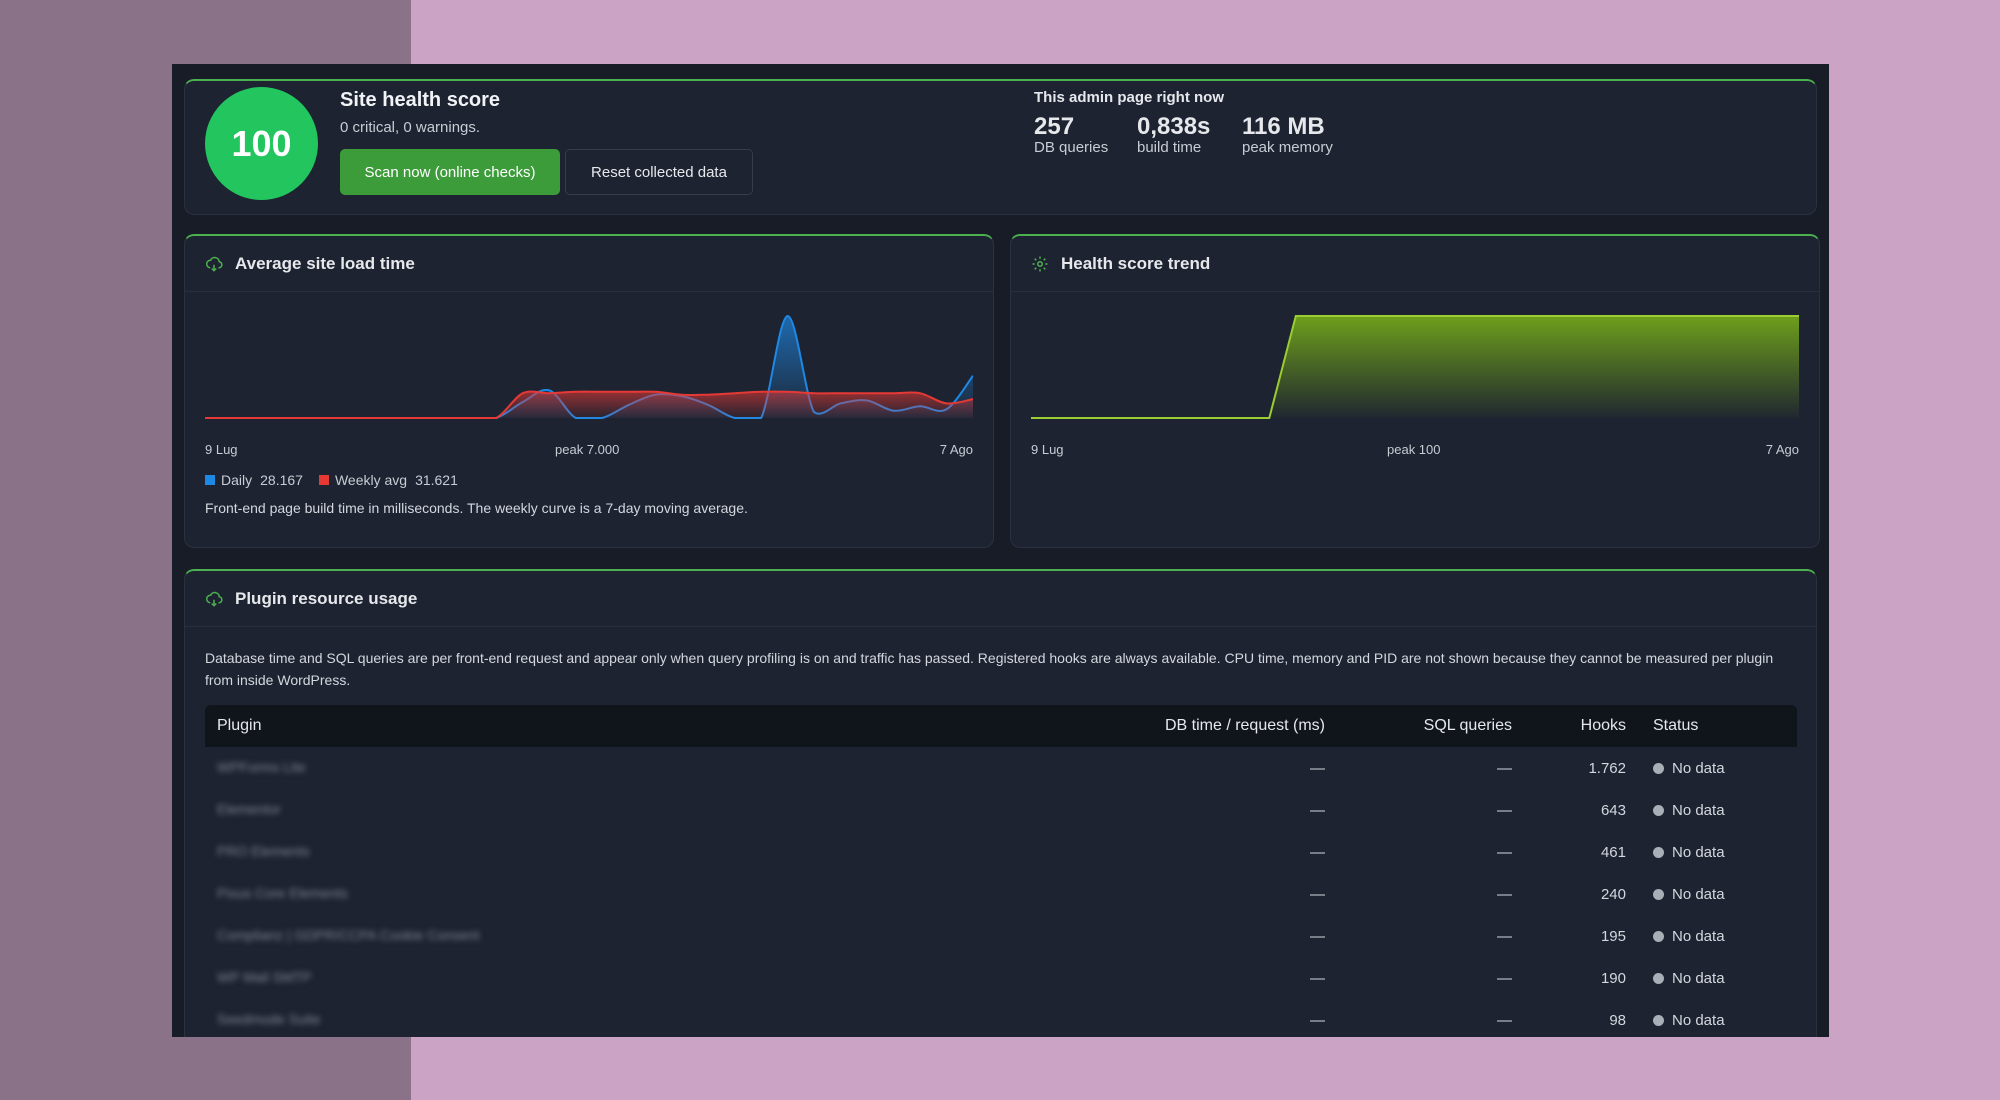 The image size is (2000, 1100). What do you see at coordinates (1613, 936) in the screenshot?
I see `hooks-cell: 195` at bounding box center [1613, 936].